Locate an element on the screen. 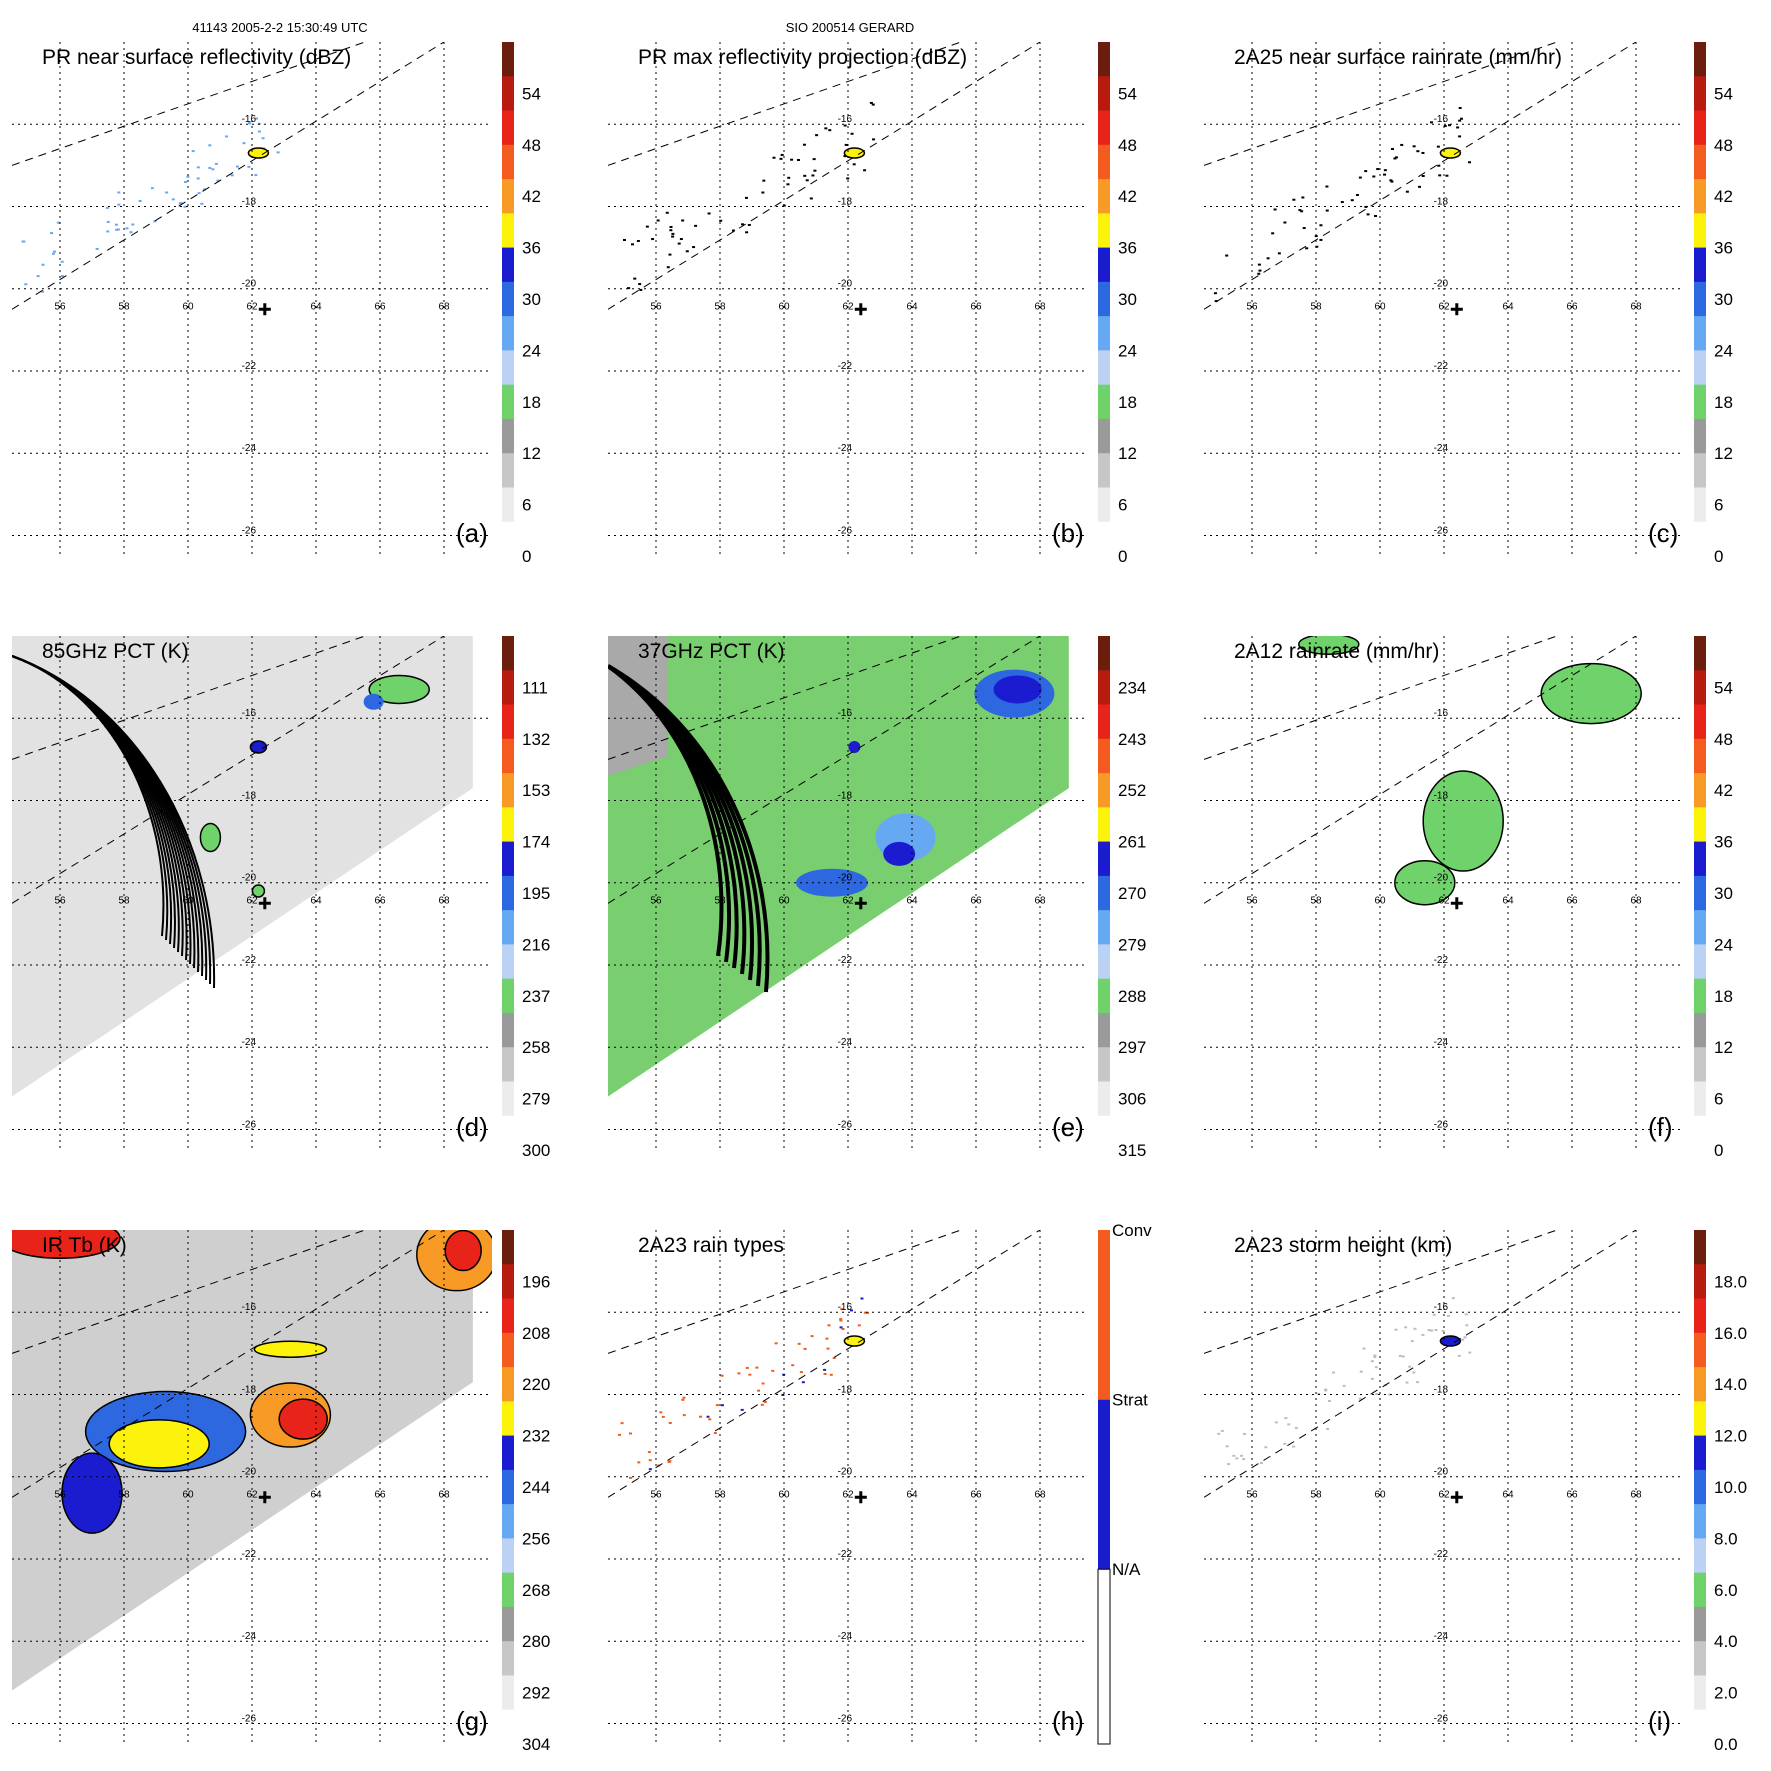 This screenshot has height=1771, width=1771. panel-label: (i) is located at coordinates (1659, 1721).